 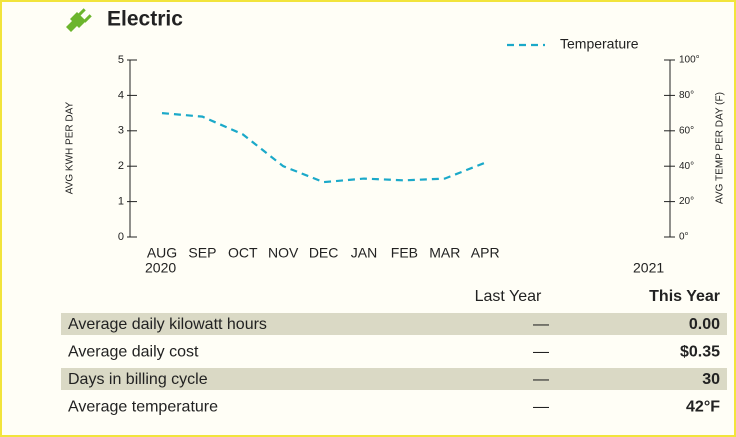 What do you see at coordinates (121, 237) in the screenshot?
I see `y-tick-label: 0` at bounding box center [121, 237].